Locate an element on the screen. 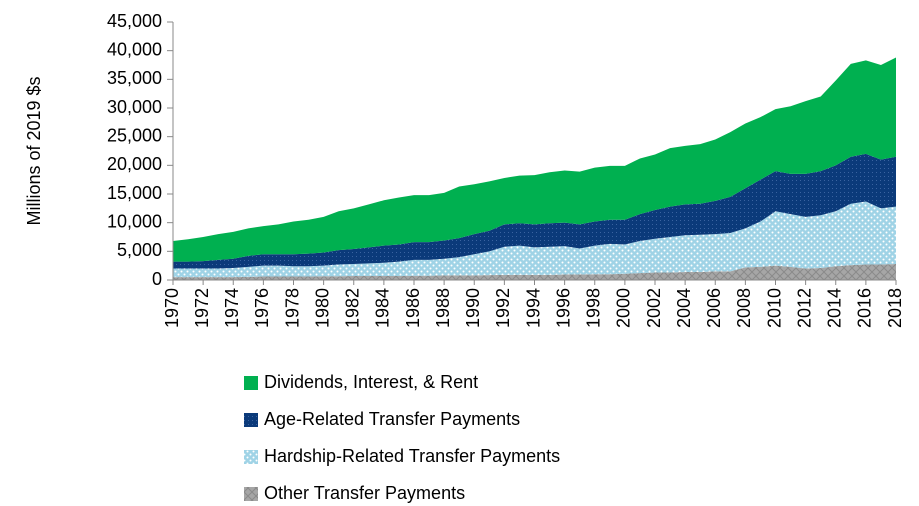 Image resolution: width=919 pixels, height=506 pixels. x-tick-label: 2004 is located at coordinates (684, 308).